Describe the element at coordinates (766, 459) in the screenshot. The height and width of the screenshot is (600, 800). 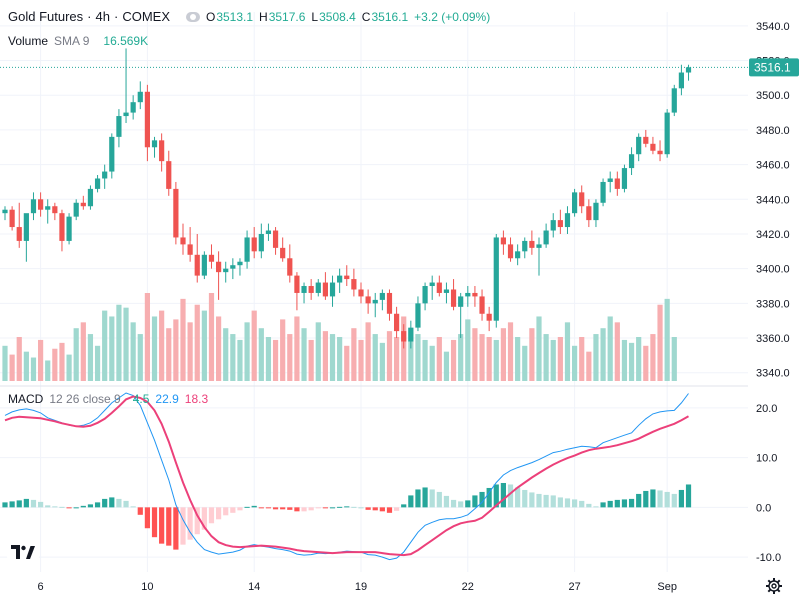
I see `macd-tick-label: 10.0` at that location.